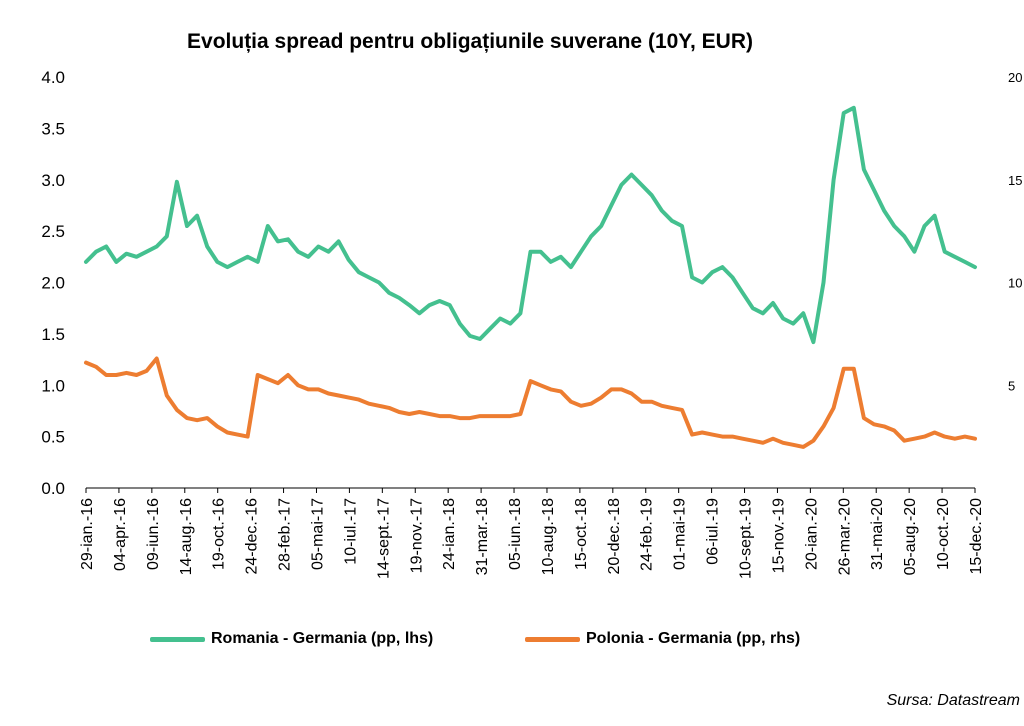 The width and height of the screenshot is (1024, 726). Describe the element at coordinates (680, 534) in the screenshot. I see `x-tick-label: 01-mai-19` at that location.